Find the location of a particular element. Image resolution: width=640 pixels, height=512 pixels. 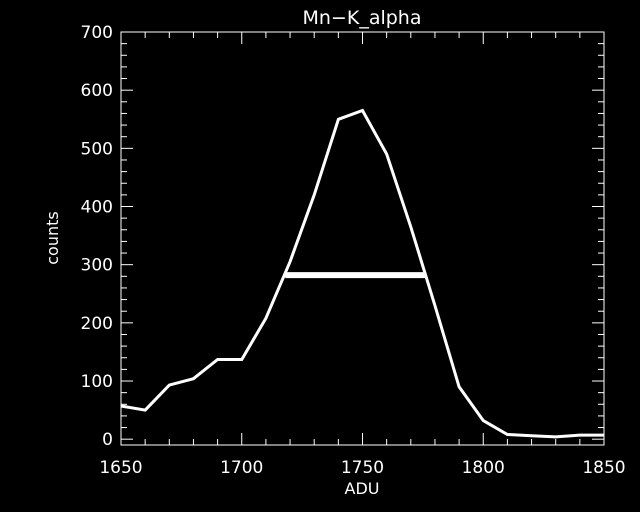

x-tick-label: 1750 is located at coordinates (362, 468).